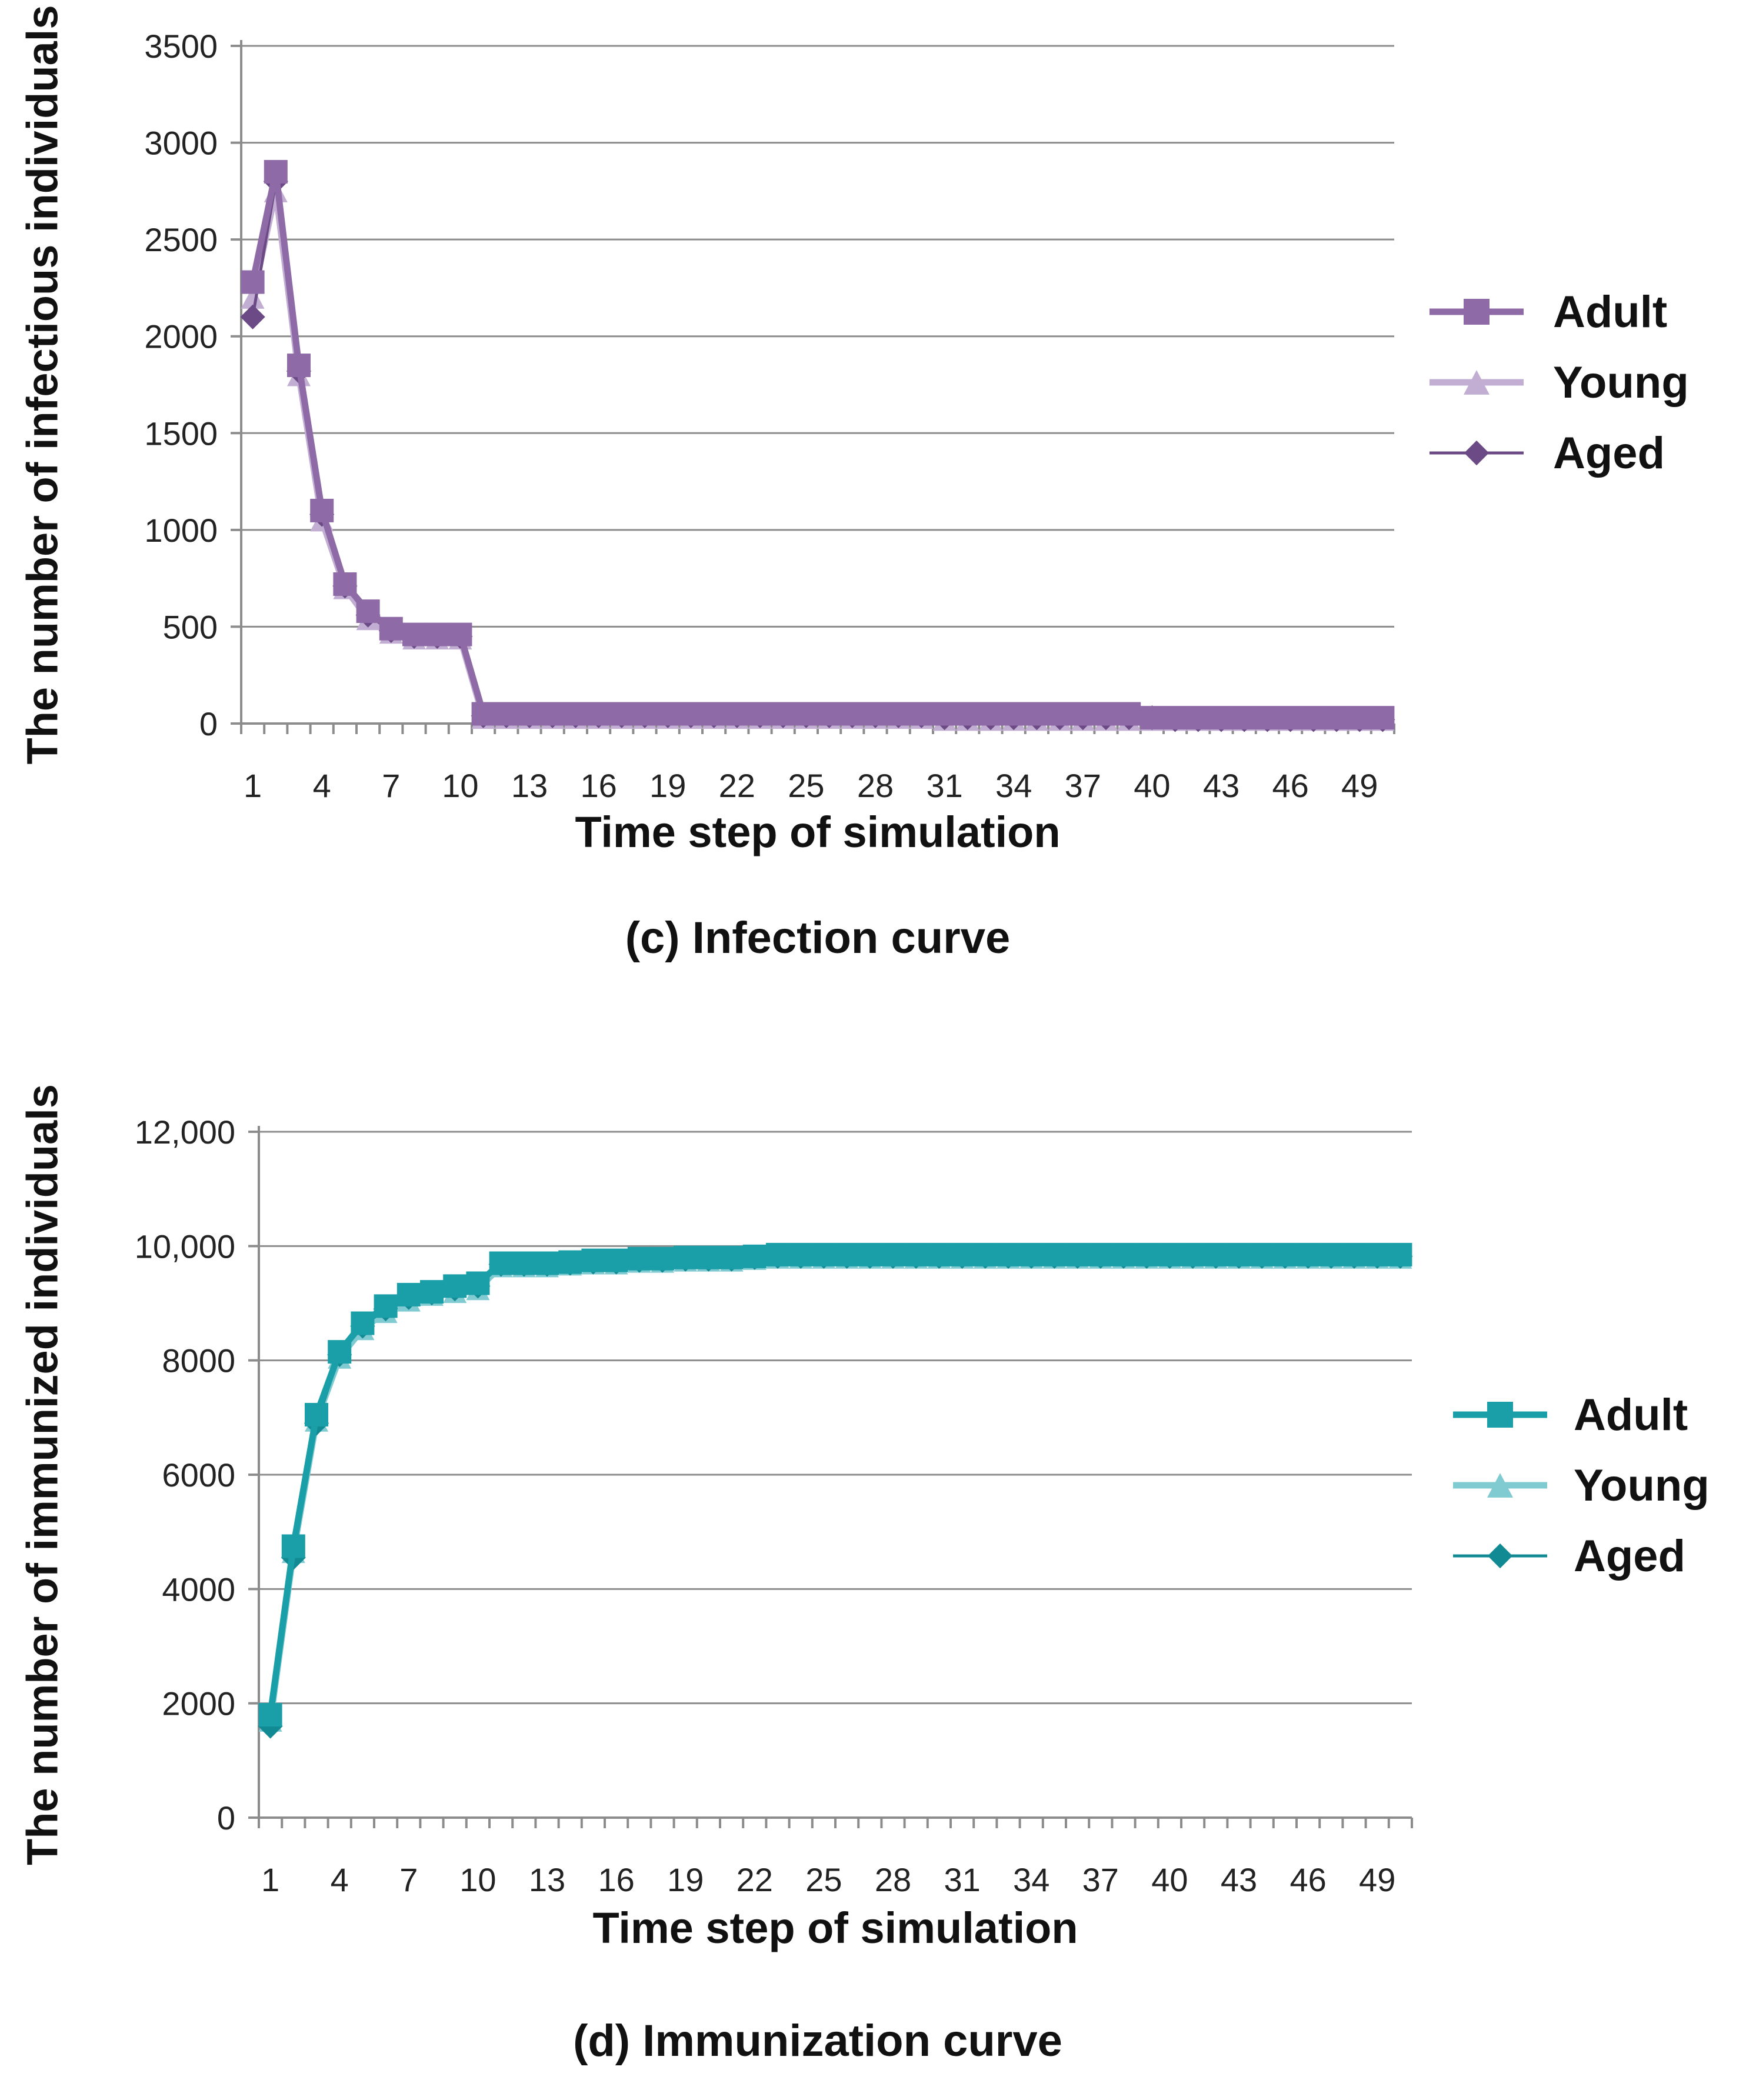 This screenshot has height=2100, width=1746. Describe the element at coordinates (42, 1474) in the screenshot. I see `y-axis-title: The number of immunized individuals` at that location.